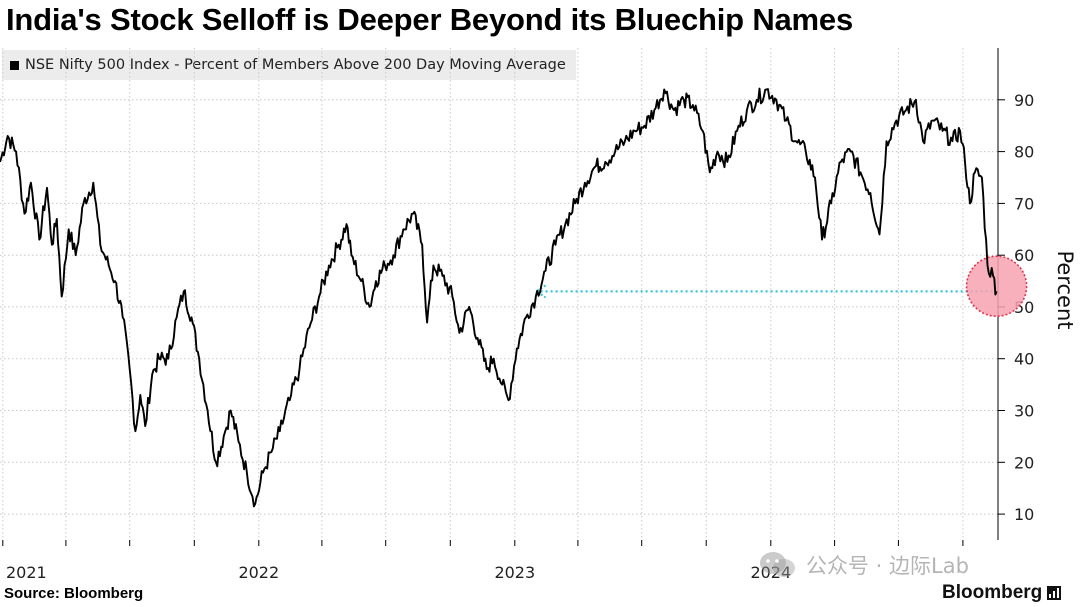 The image size is (1080, 607). What do you see at coordinates (1024, 411) in the screenshot?
I see `y-tick-label: 30` at bounding box center [1024, 411].